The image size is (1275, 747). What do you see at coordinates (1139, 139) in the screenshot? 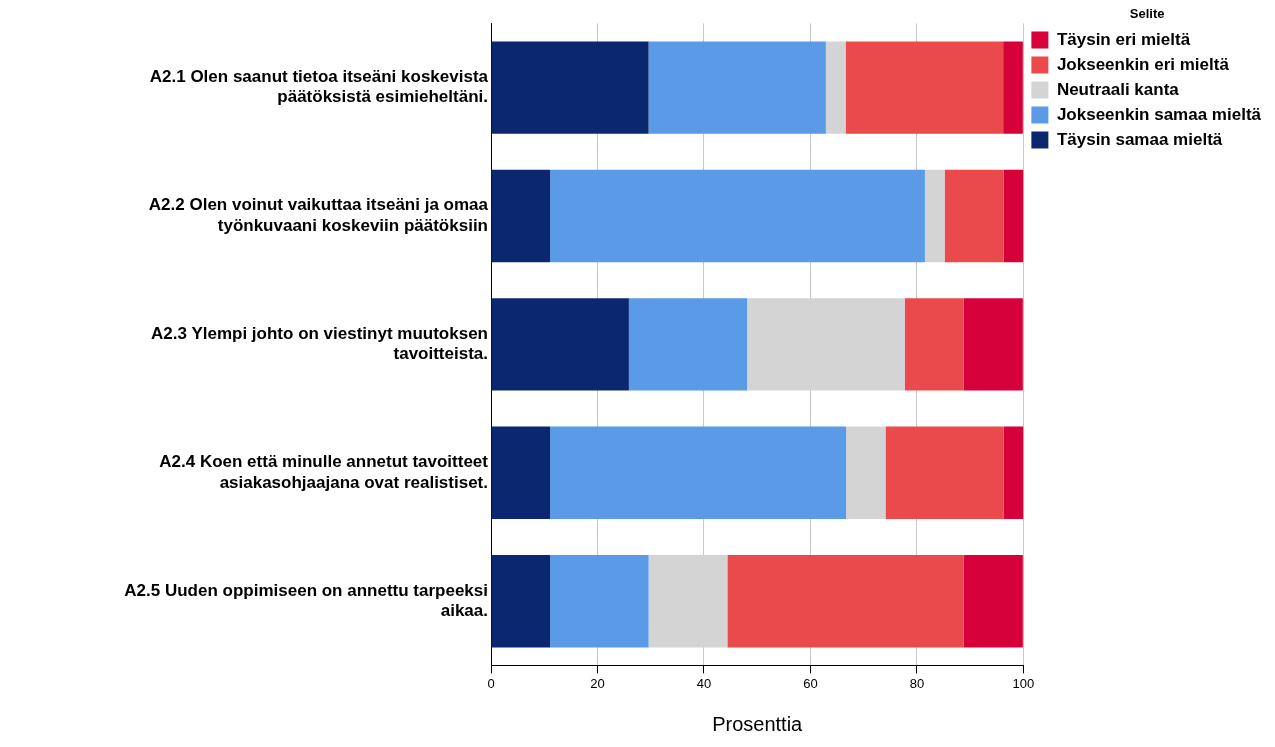
I see `legend-label: Täysin samaa mieltä` at bounding box center [1139, 139].